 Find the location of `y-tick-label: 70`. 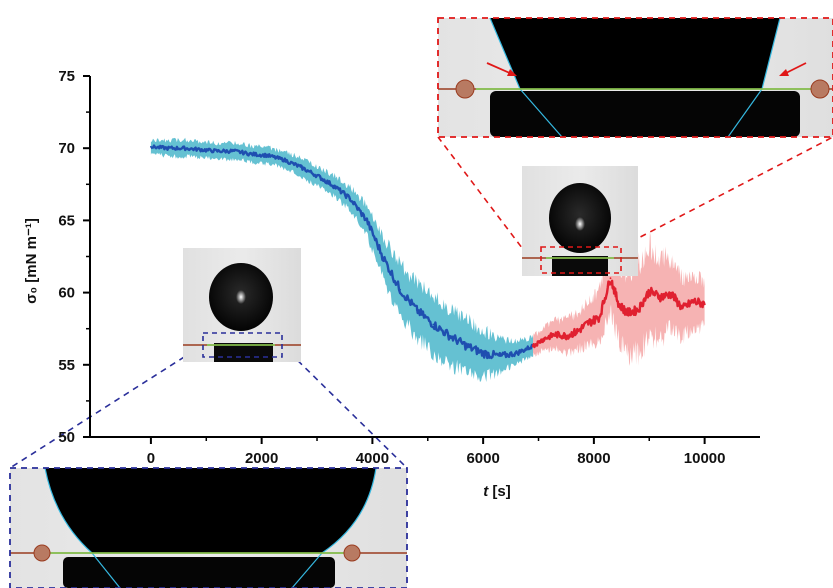

y-tick-label: 70 is located at coordinates (66, 148).